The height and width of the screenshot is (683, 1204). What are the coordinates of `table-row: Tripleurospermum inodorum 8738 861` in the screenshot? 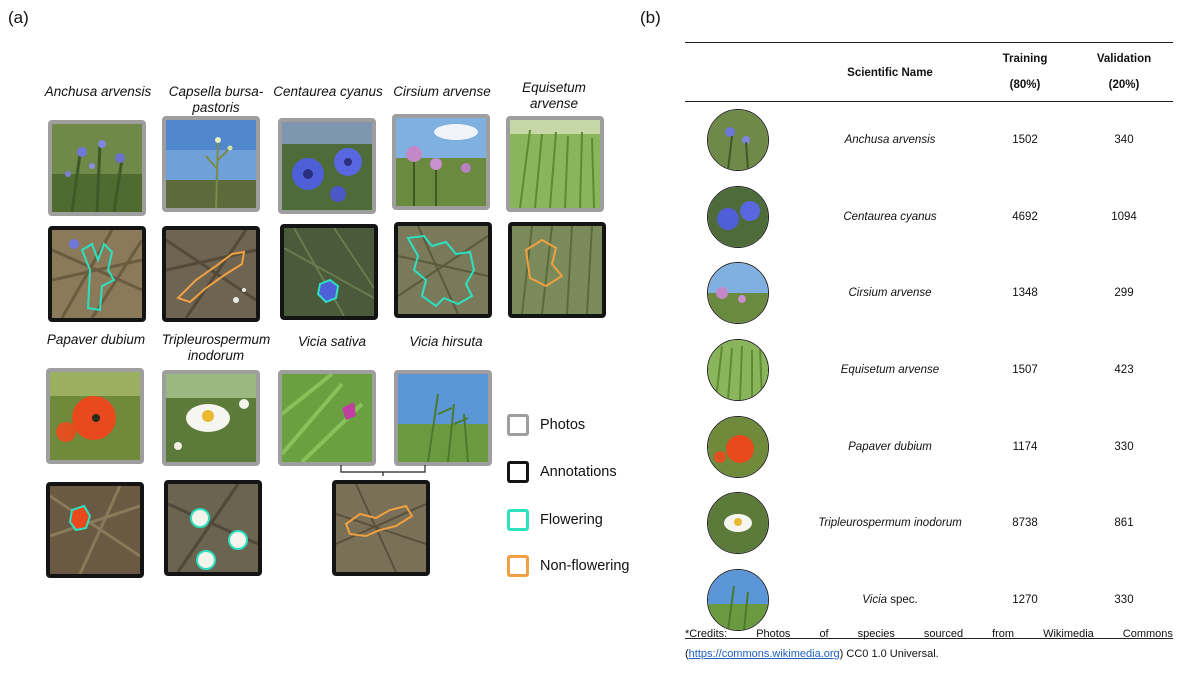 It's located at (929, 523).